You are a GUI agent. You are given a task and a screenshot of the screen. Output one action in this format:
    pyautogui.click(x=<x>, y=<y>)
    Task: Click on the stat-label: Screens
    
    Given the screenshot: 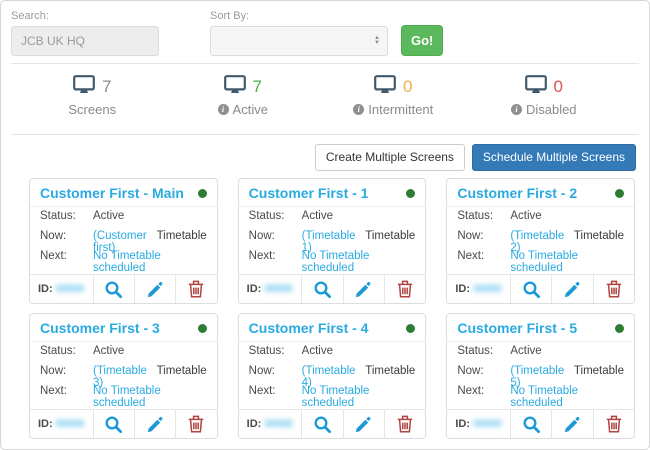 What is the action you would take?
    pyautogui.click(x=92, y=109)
    